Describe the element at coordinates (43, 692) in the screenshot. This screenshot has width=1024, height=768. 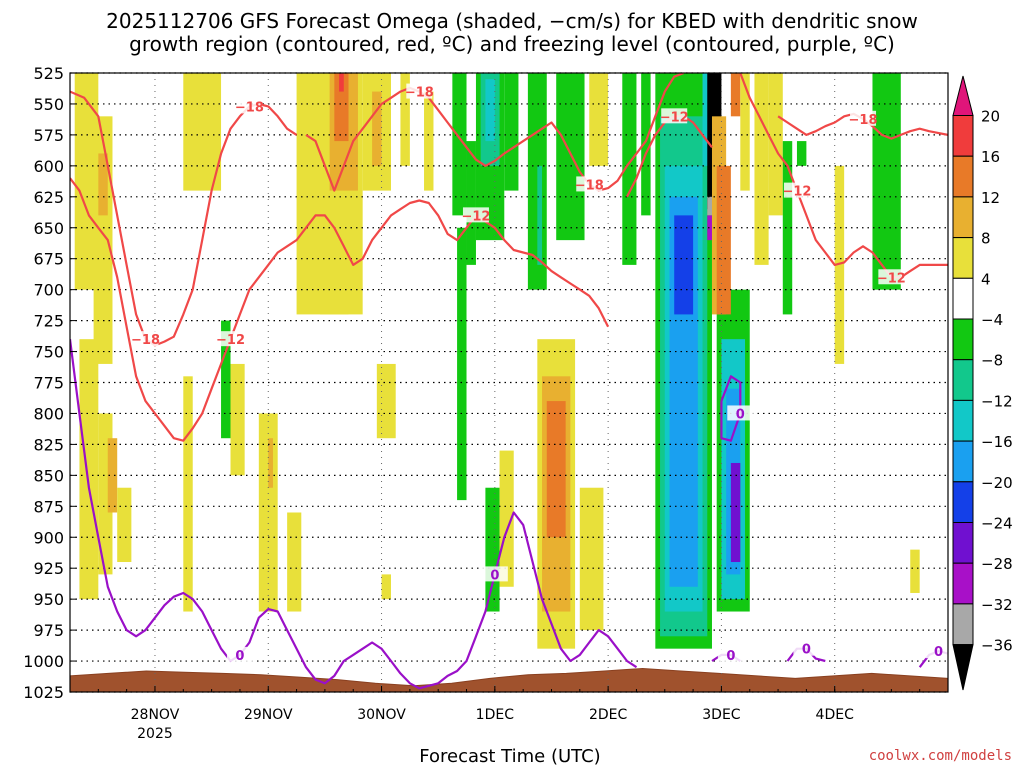
I see `y-tick-label: 1025` at that location.